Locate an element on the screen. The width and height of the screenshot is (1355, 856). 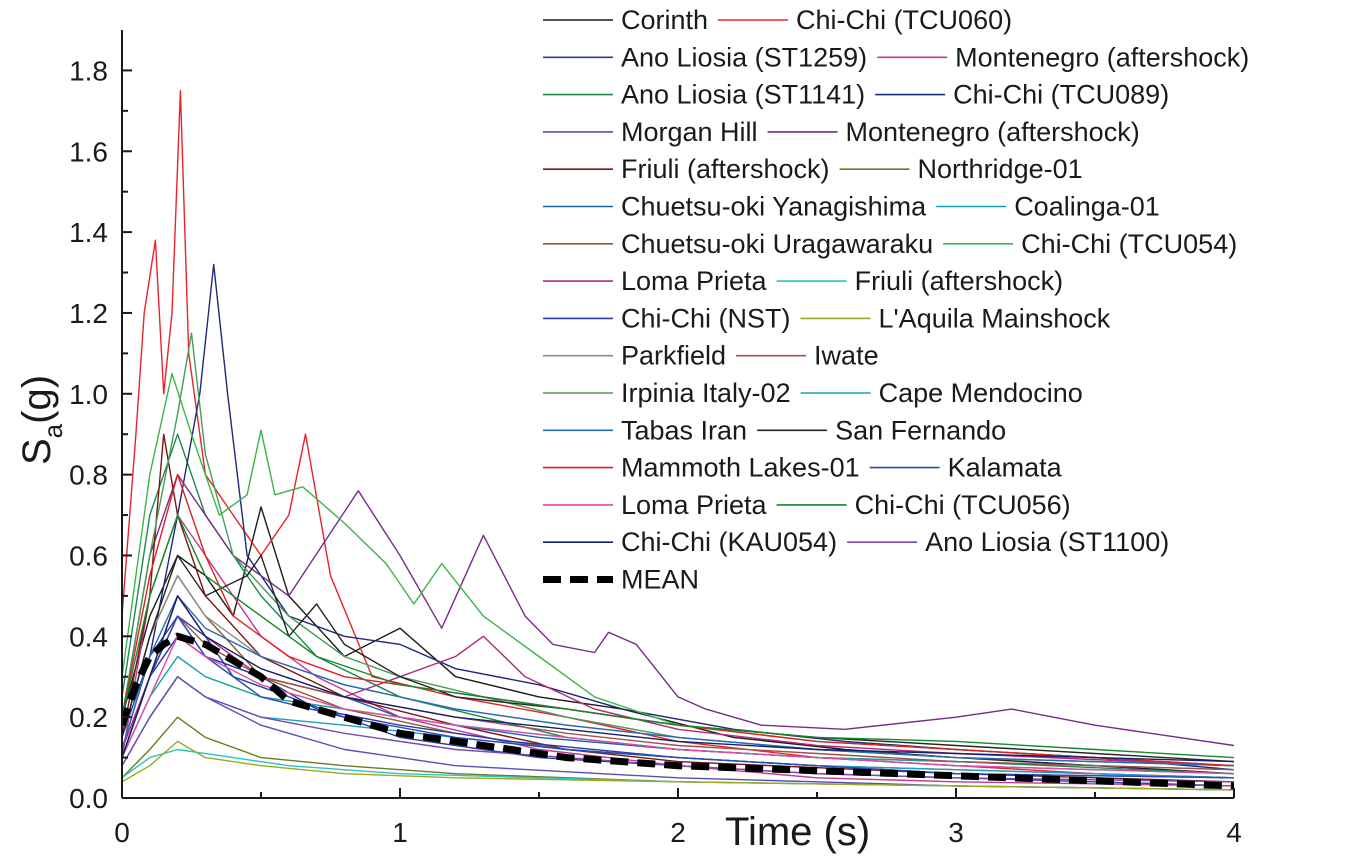
x-tick-label: 3 is located at coordinates (956, 832).